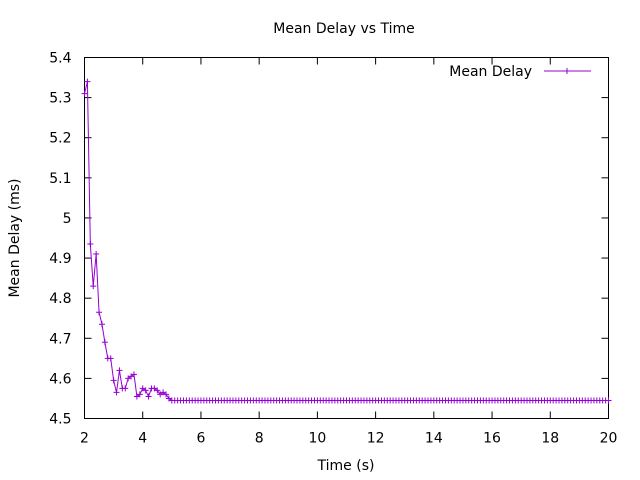 The height and width of the screenshot is (480, 640). Describe the element at coordinates (343, 29) in the screenshot. I see `chart-title: Mean Delay vs Time` at that location.